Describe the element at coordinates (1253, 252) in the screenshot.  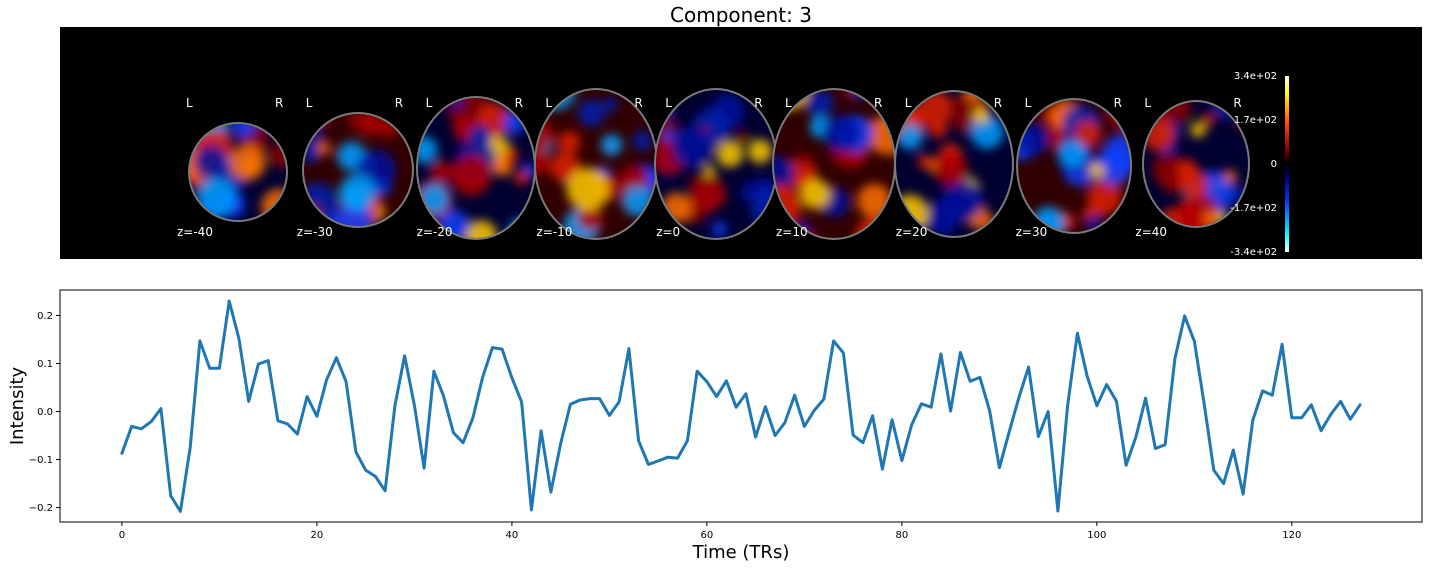
I see `colorbar-tick-label: -3.4e+02` at that location.